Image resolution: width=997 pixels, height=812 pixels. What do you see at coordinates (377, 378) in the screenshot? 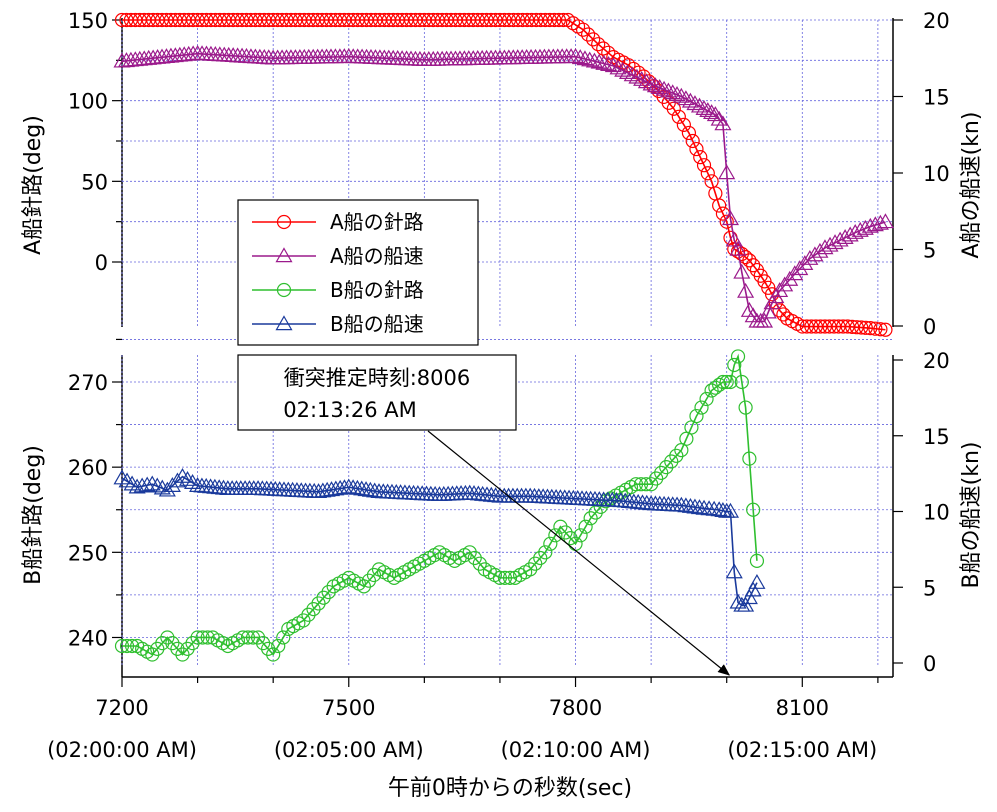
I see `annotation-line1: 衝突推定時刻:8006` at bounding box center [377, 378].